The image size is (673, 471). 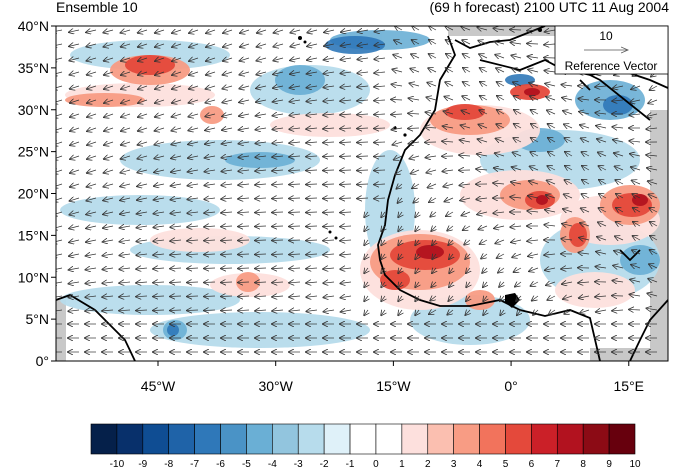 What do you see at coordinates (392, 377) in the screenshot?
I see `longitude-axis: 45°W 30°W 15°W 0° 15°E` at bounding box center [392, 377].